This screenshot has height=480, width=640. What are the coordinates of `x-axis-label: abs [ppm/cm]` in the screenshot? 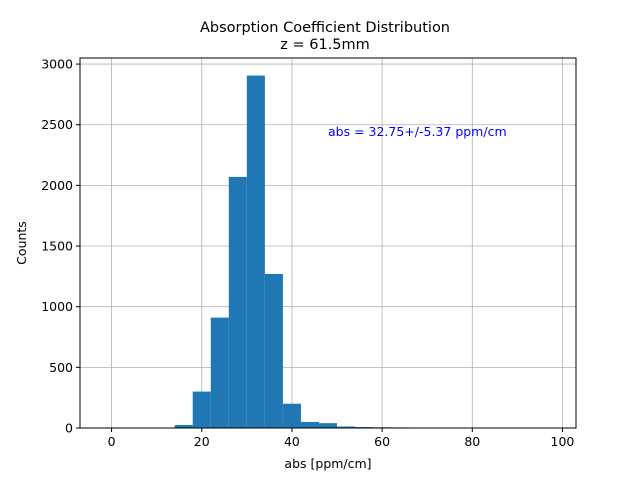 It's located at (327, 463).